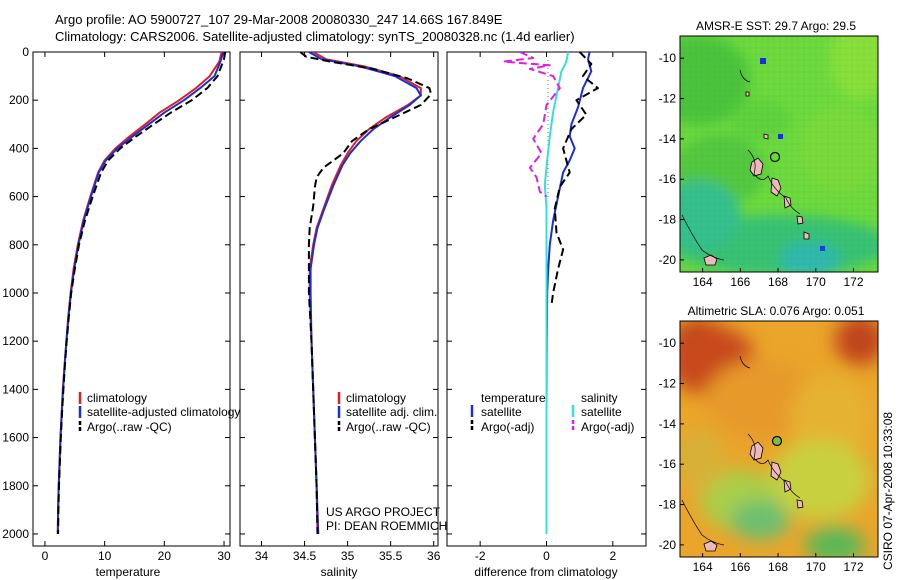 This screenshot has height=580, width=900. What do you see at coordinates (15, 438) in the screenshot?
I see `y-tick-label: 1600` at bounding box center [15, 438].